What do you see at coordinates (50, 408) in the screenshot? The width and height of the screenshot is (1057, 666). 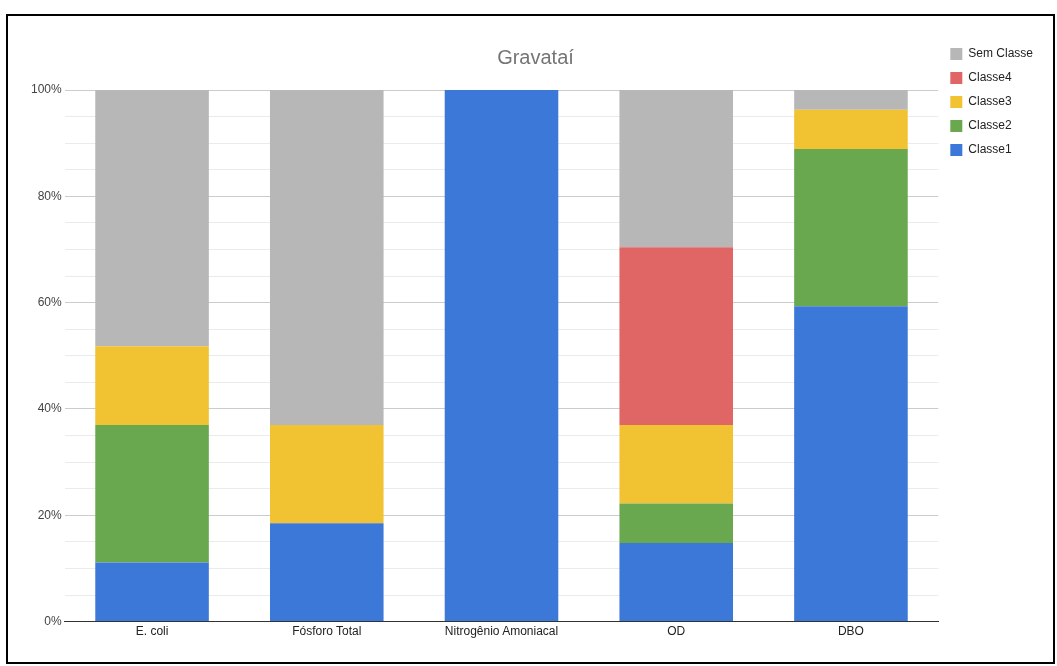 I see `y-tick-label: 40%` at bounding box center [50, 408].